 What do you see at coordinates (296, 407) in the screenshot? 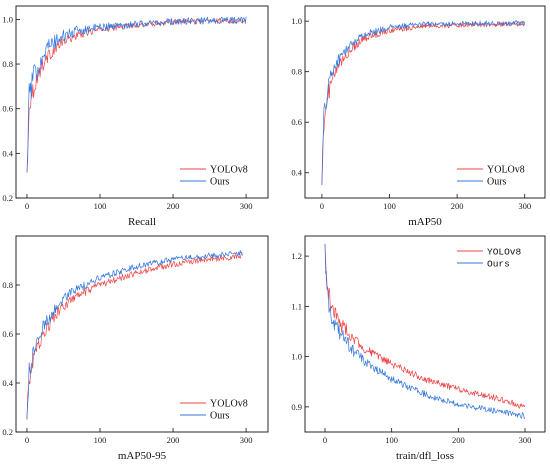
I see `y-tick-label: 0.9` at bounding box center [296, 407].